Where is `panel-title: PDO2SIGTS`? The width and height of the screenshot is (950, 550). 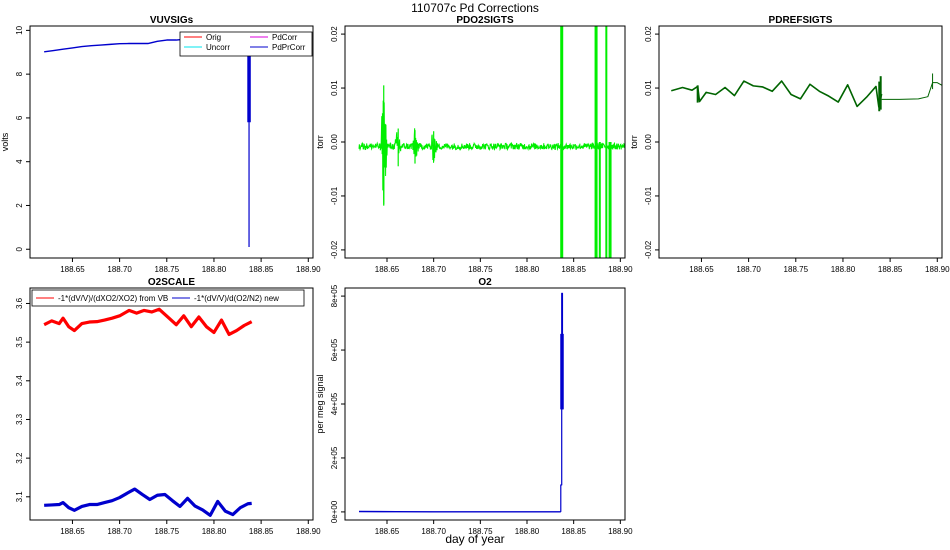 panel-title: PDO2SIGTS is located at coordinates (485, 20).